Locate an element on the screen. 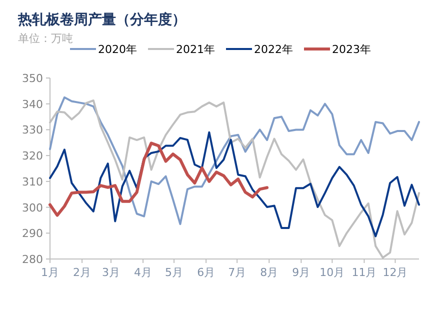  y-tick-label: 350 is located at coordinates (32, 78).